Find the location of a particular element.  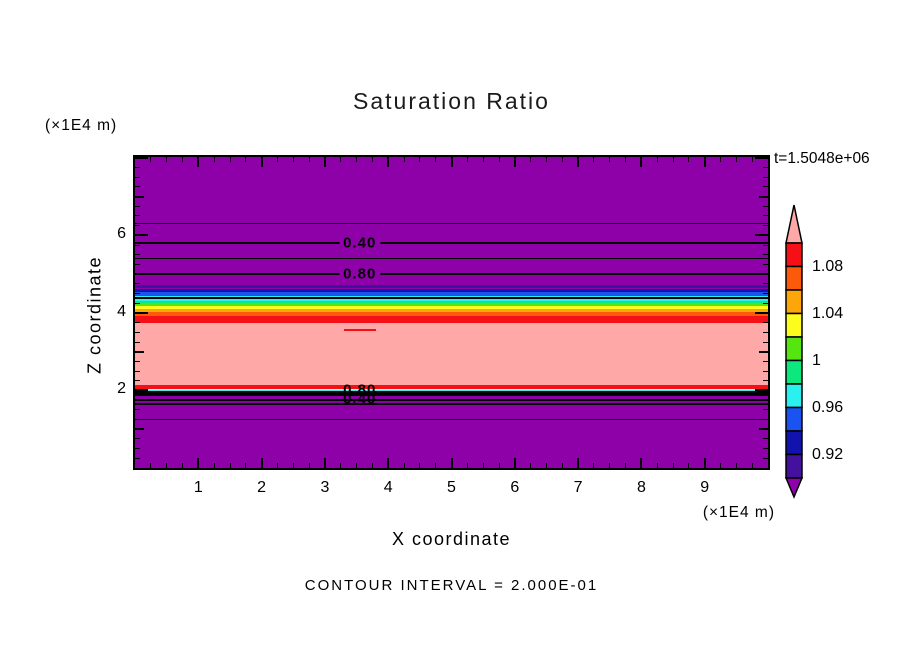

colorbar-tick-label: 0.96 is located at coordinates (828, 407).